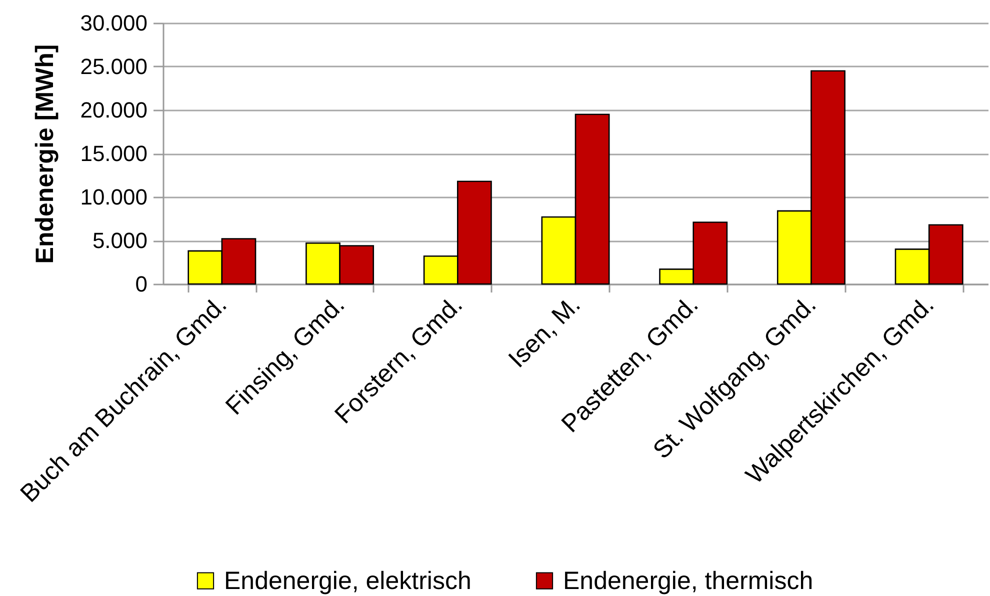 The image size is (990, 596). I want to click on x-tick-label: Isen, M., so click(544, 332).